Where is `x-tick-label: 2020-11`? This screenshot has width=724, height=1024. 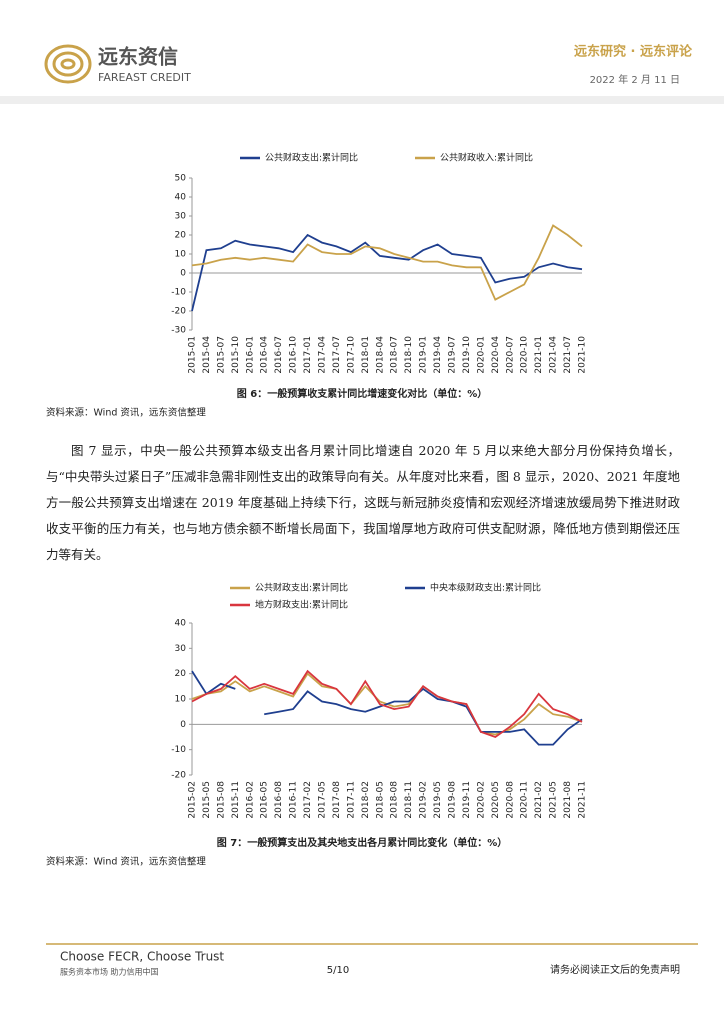 x-tick-label: 2020-11 is located at coordinates (525, 800).